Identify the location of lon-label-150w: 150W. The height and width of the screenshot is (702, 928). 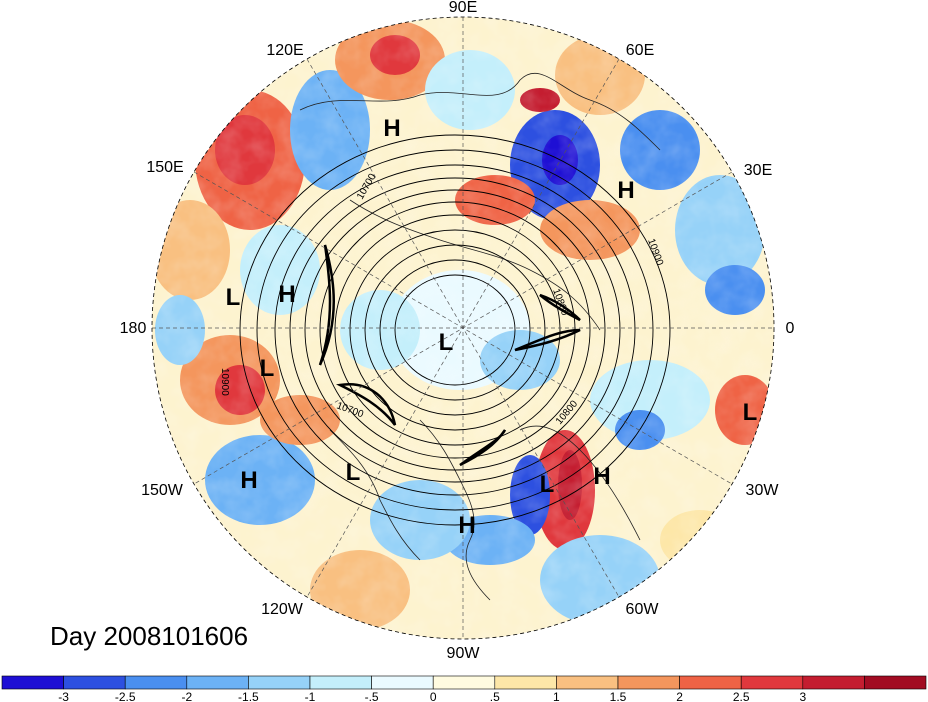
(162, 490).